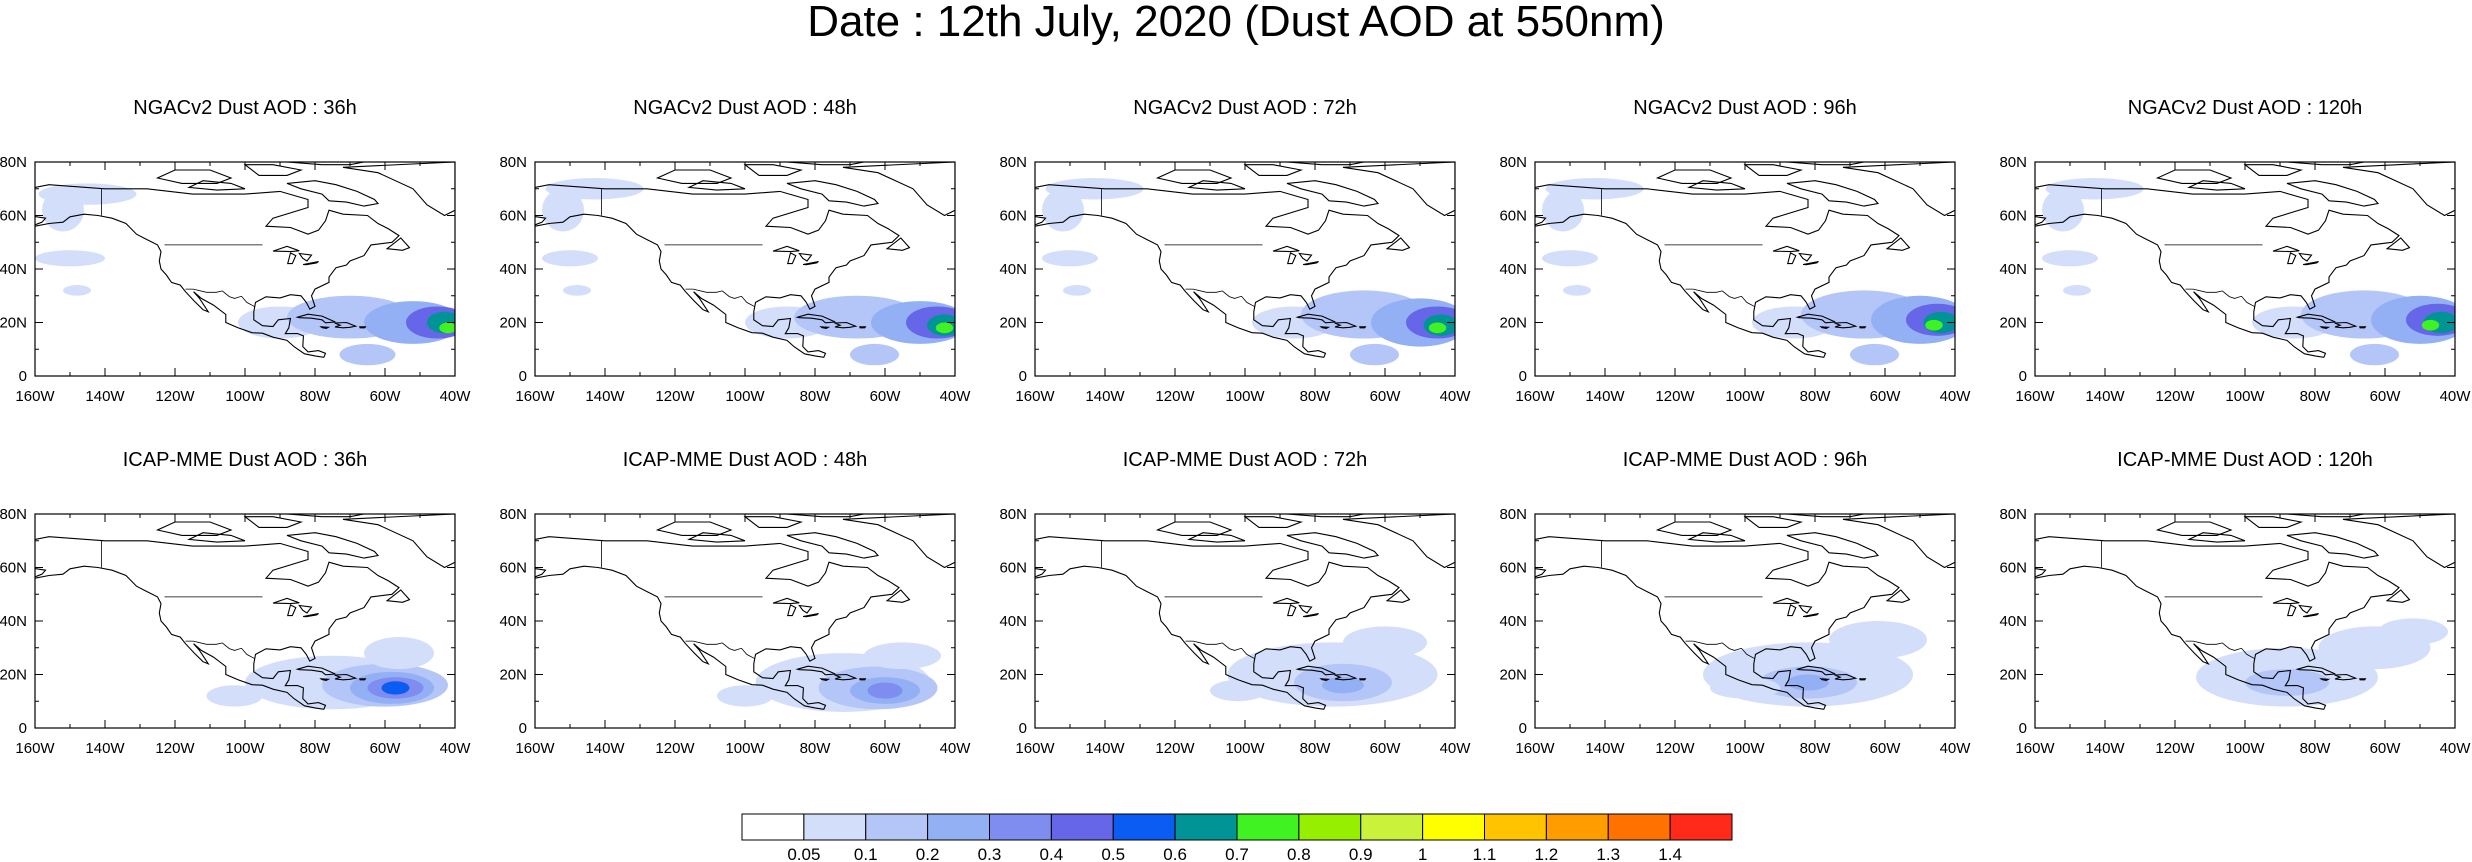 Image resolution: width=2472 pixels, height=862 pixels. Describe the element at coordinates (990, 853) in the screenshot. I see `colorbar-label: 0.3` at that location.